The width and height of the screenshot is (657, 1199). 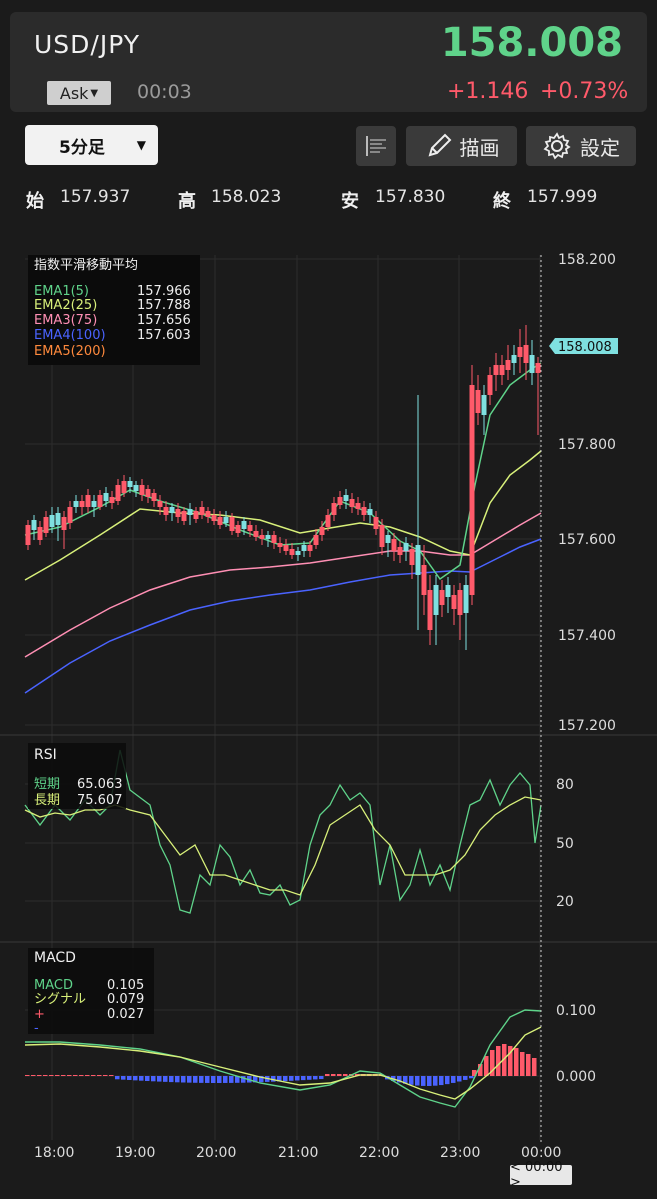 I want to click on rsi-tick: 20, so click(x=565, y=902).